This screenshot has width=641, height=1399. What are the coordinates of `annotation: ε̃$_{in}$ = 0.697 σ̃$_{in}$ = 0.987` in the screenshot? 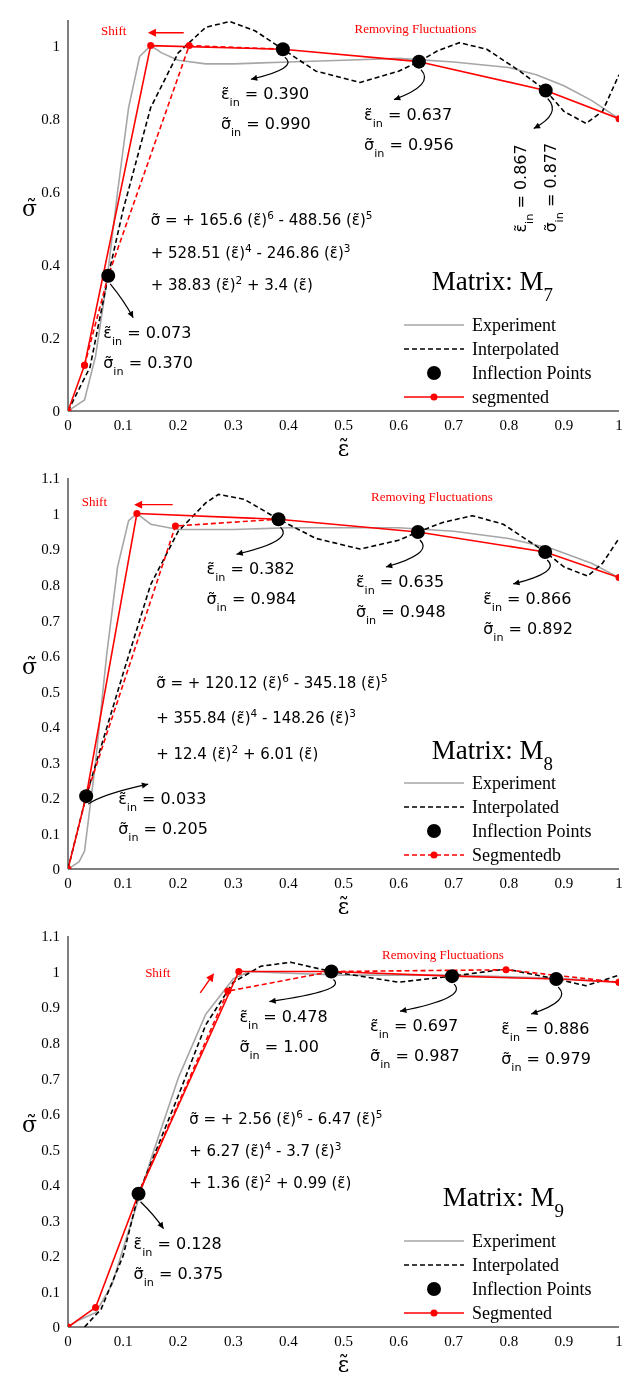 It's located at (415, 1043).